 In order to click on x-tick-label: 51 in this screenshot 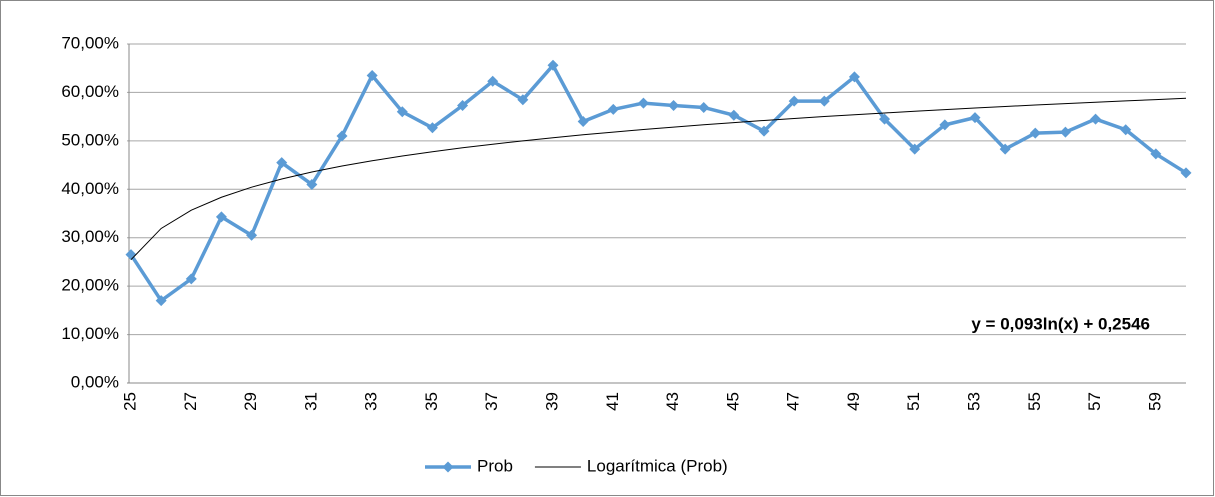, I will do `click(913, 401)`.